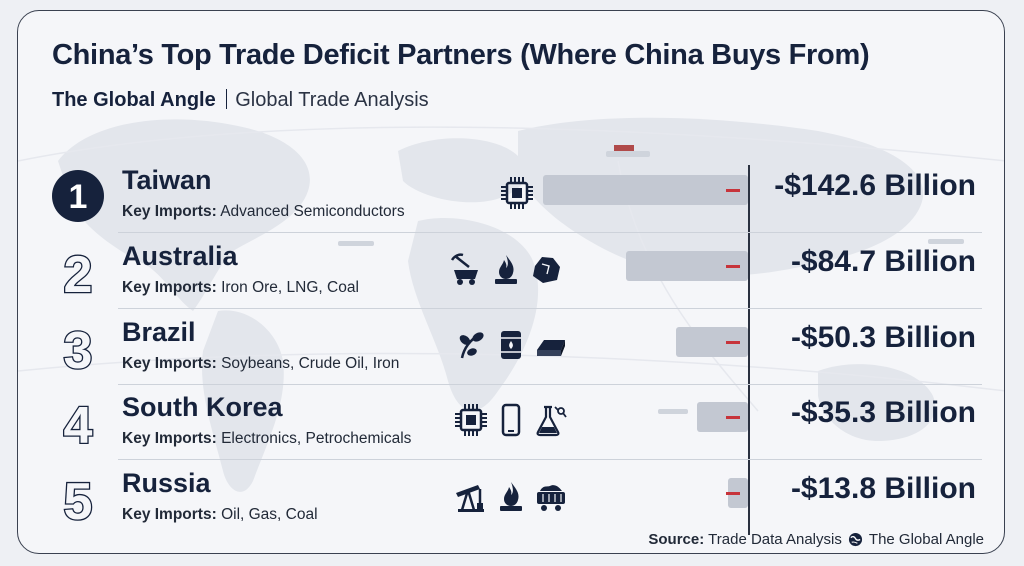 This screenshot has width=1024, height=566. I want to click on country-name: Russia, so click(166, 483).